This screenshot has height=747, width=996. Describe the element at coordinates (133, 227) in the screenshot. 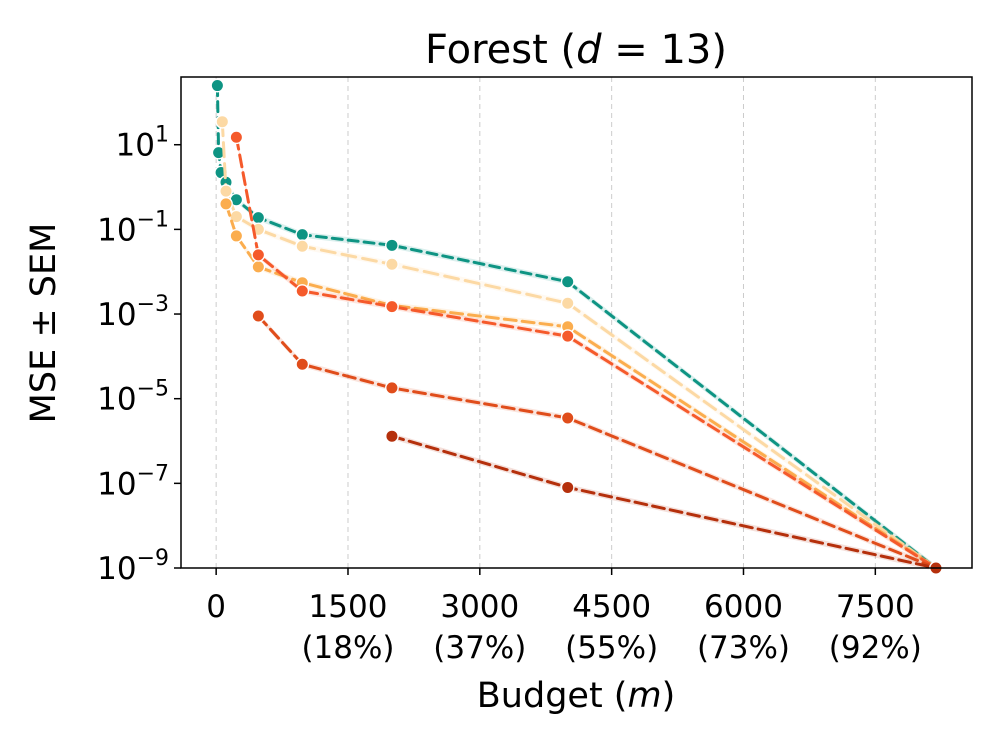

I see `y-tick-label: 10⁻¹` at that location.